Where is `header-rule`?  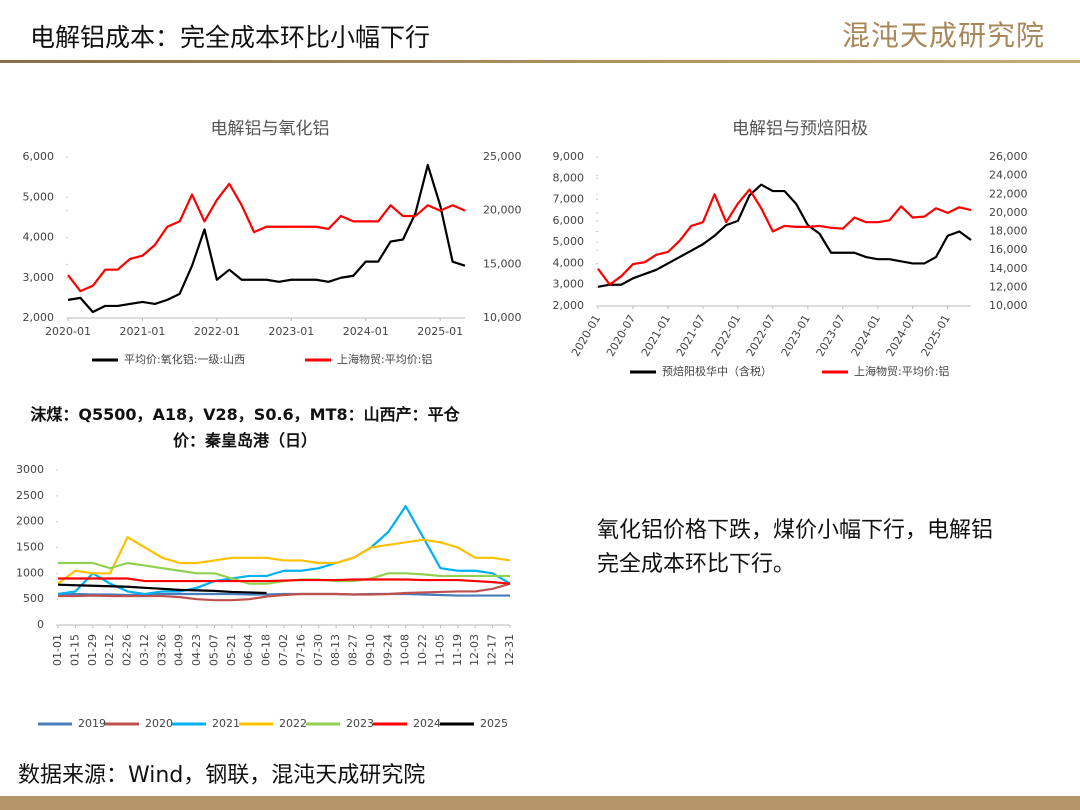 header-rule is located at coordinates (540, 61).